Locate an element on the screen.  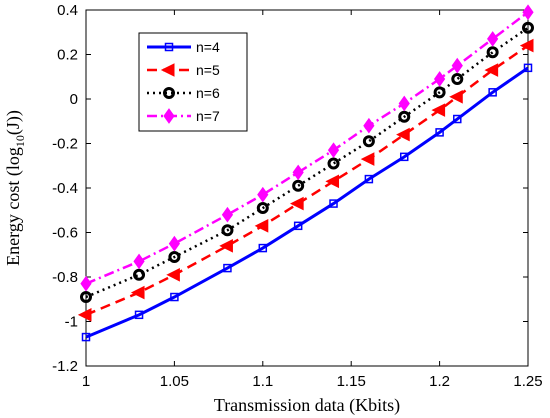
y-tick-label: 0 is located at coordinates (74, 99).